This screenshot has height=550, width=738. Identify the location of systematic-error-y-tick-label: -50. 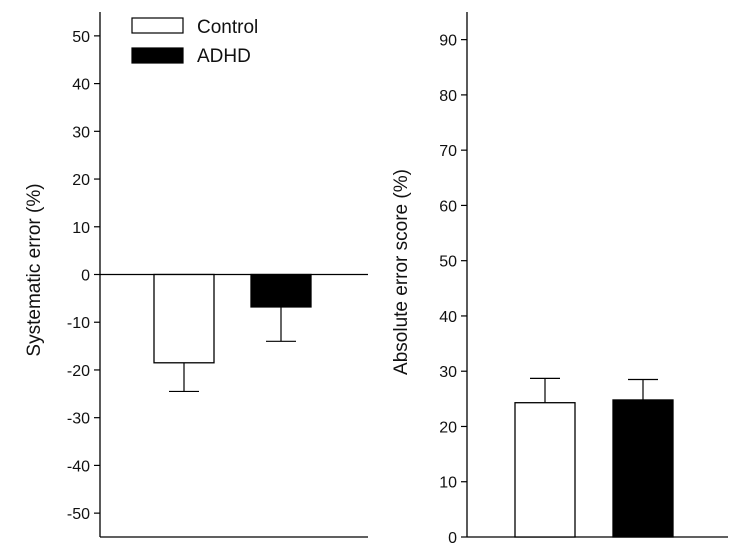
(78, 514).